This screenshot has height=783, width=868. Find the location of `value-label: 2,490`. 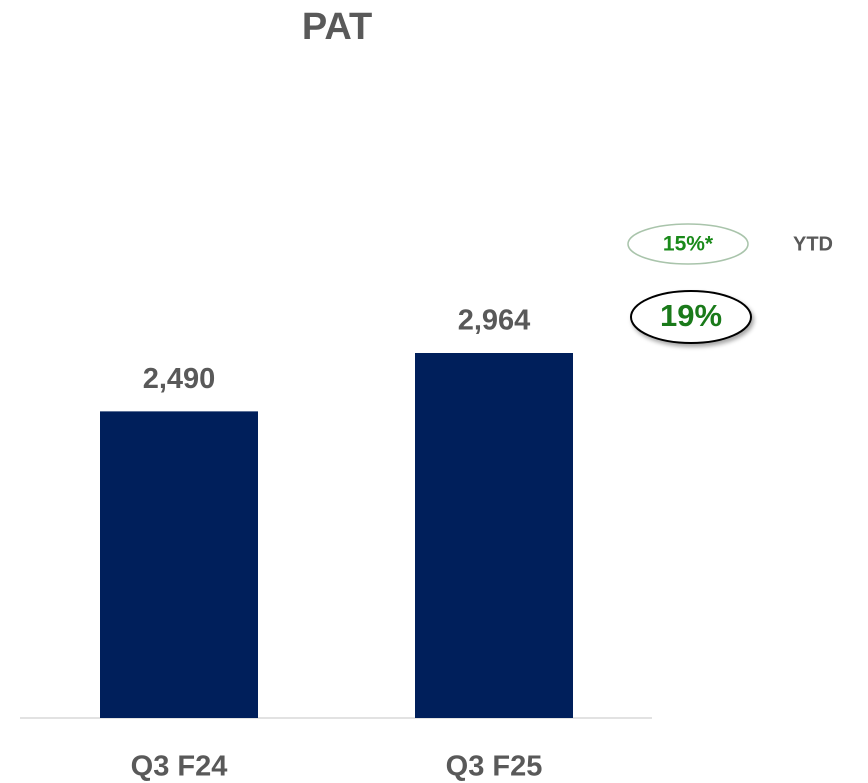

value-label: 2,490 is located at coordinates (179, 379).